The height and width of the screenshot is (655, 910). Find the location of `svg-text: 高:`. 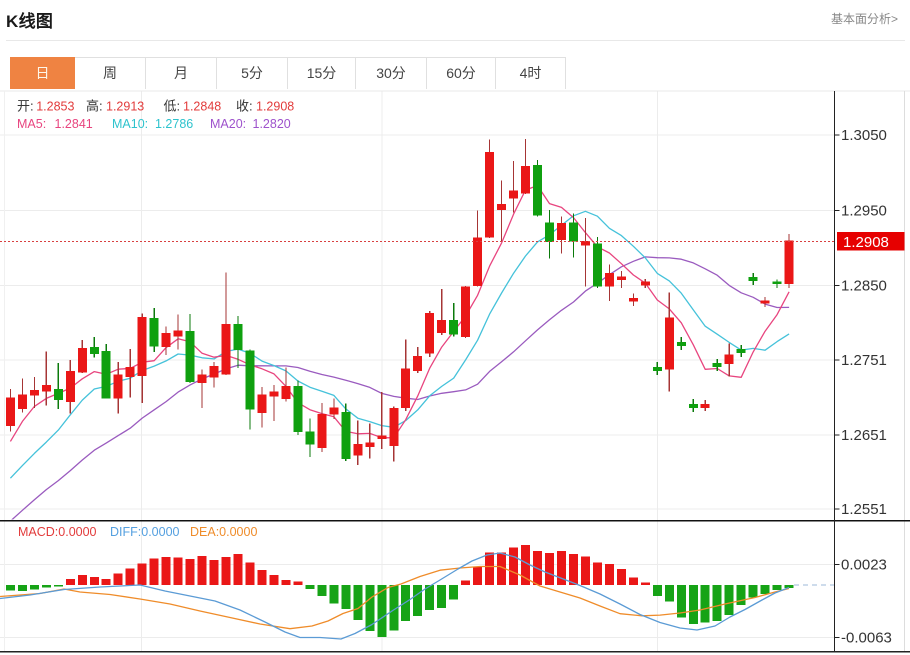

svg-text: 高: is located at coordinates (94, 105).